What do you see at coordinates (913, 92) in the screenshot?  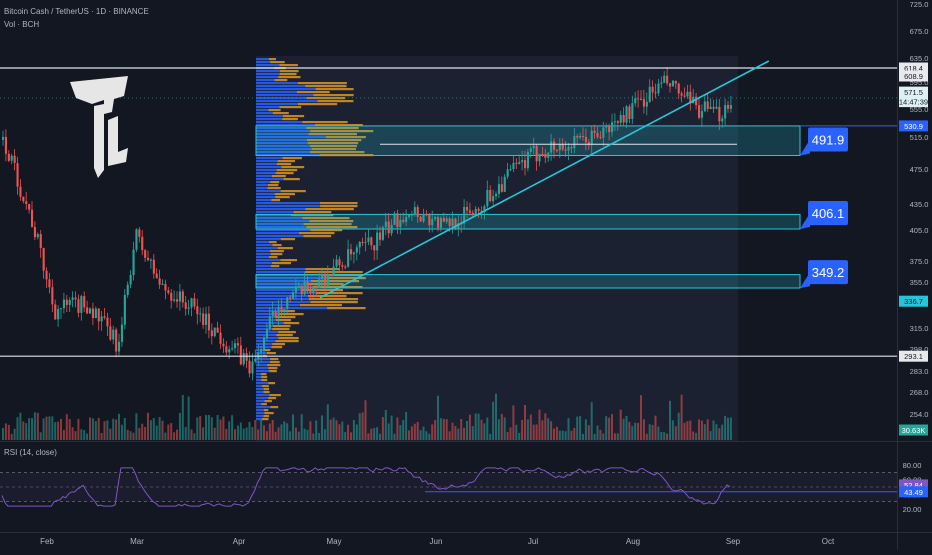 I see `price-badge-price` at bounding box center [913, 92].